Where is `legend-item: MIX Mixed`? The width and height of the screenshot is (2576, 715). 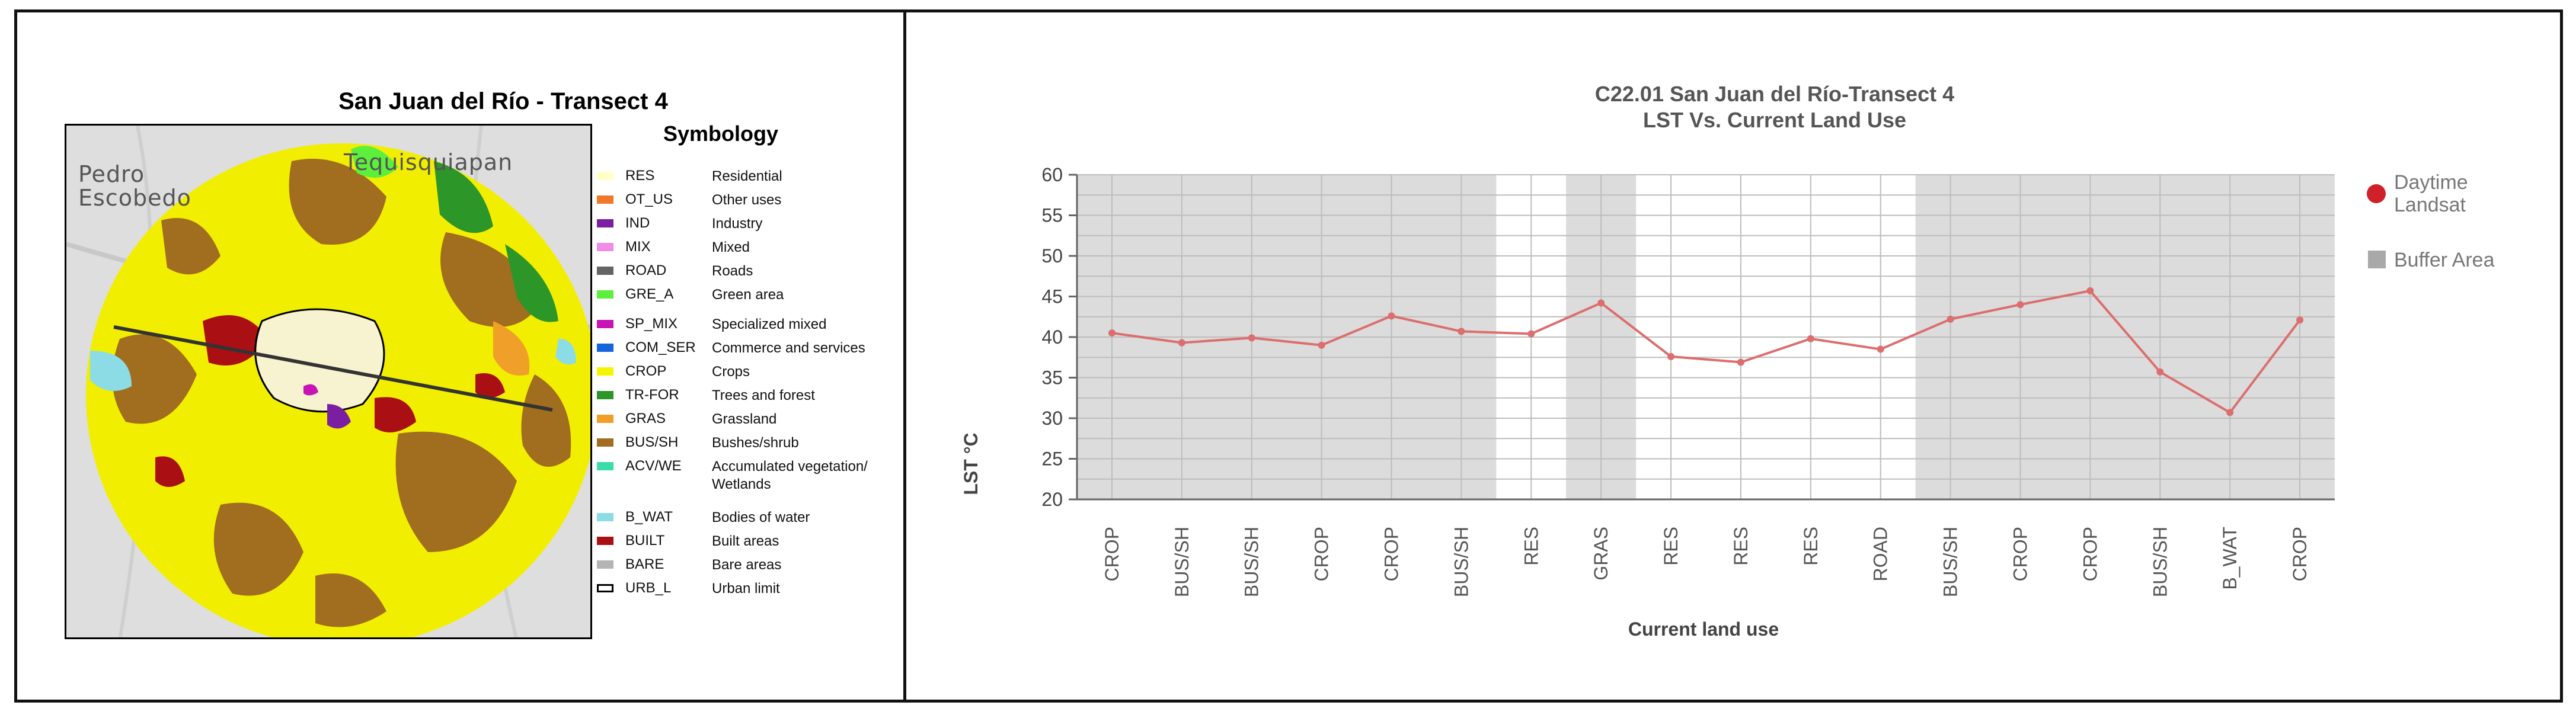 legend-item: MIX Mixed is located at coordinates (751, 250).